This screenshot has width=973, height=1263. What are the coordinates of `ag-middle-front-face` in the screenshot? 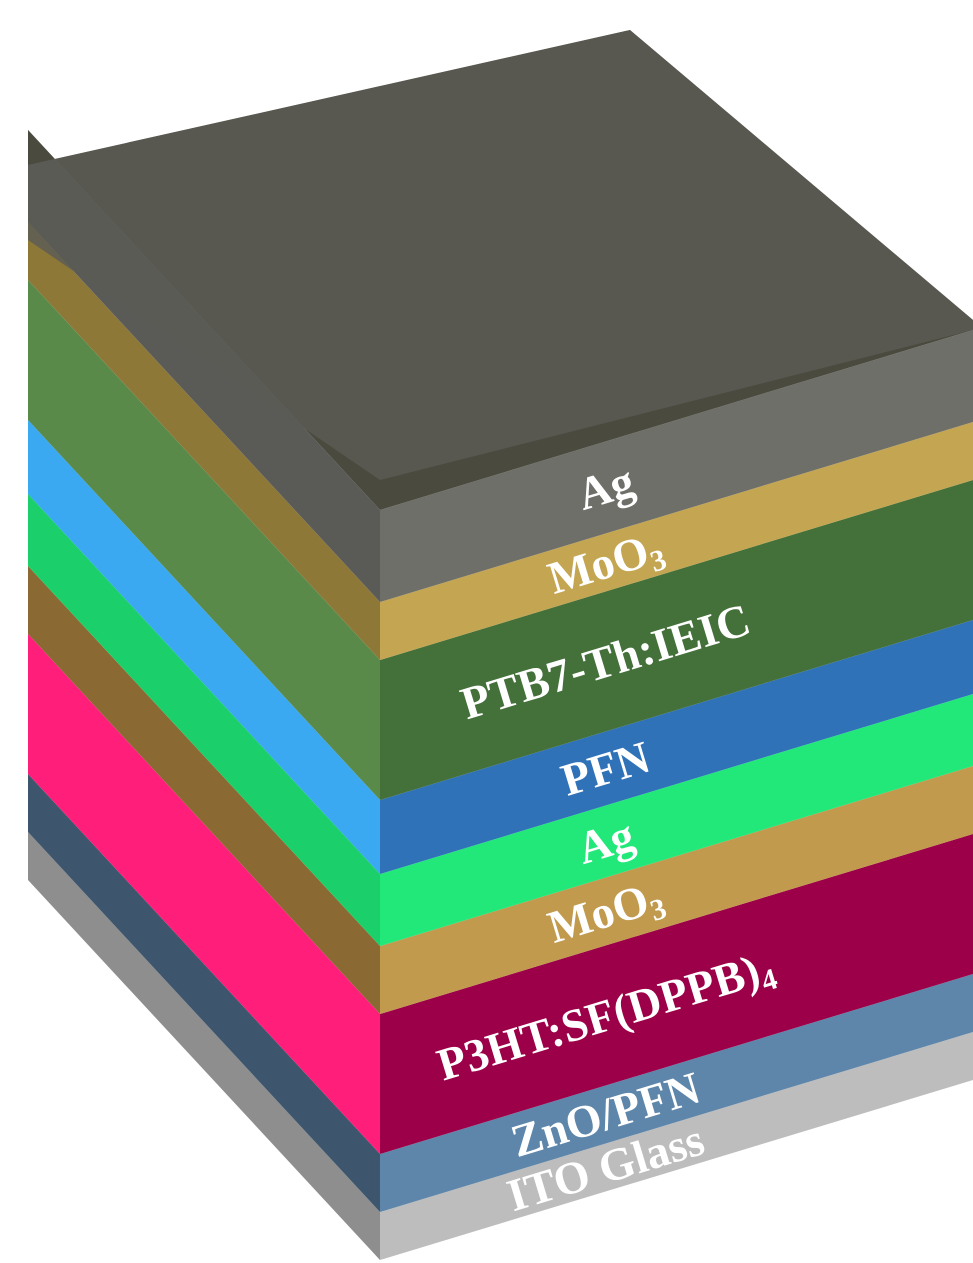 It's located at (676, 820).